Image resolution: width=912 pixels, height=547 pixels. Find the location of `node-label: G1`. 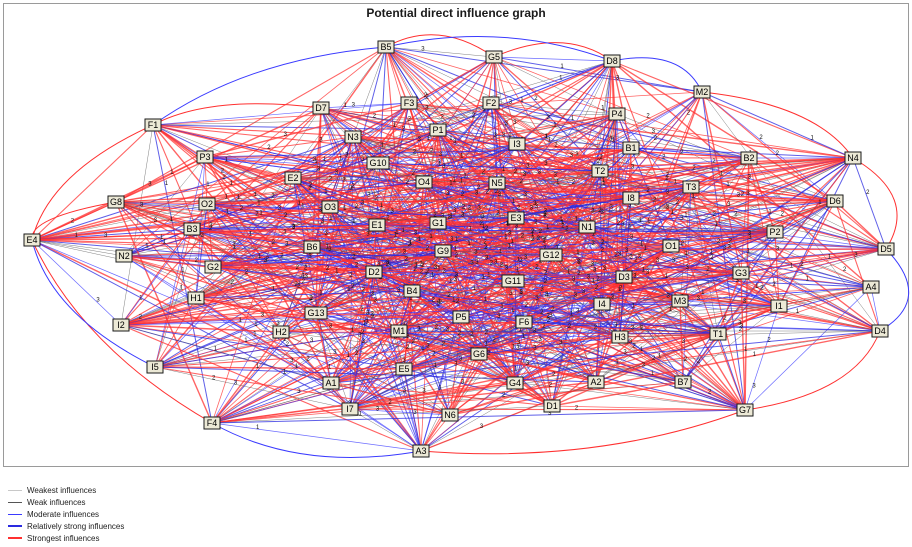

node-label: G1 is located at coordinates (438, 223).